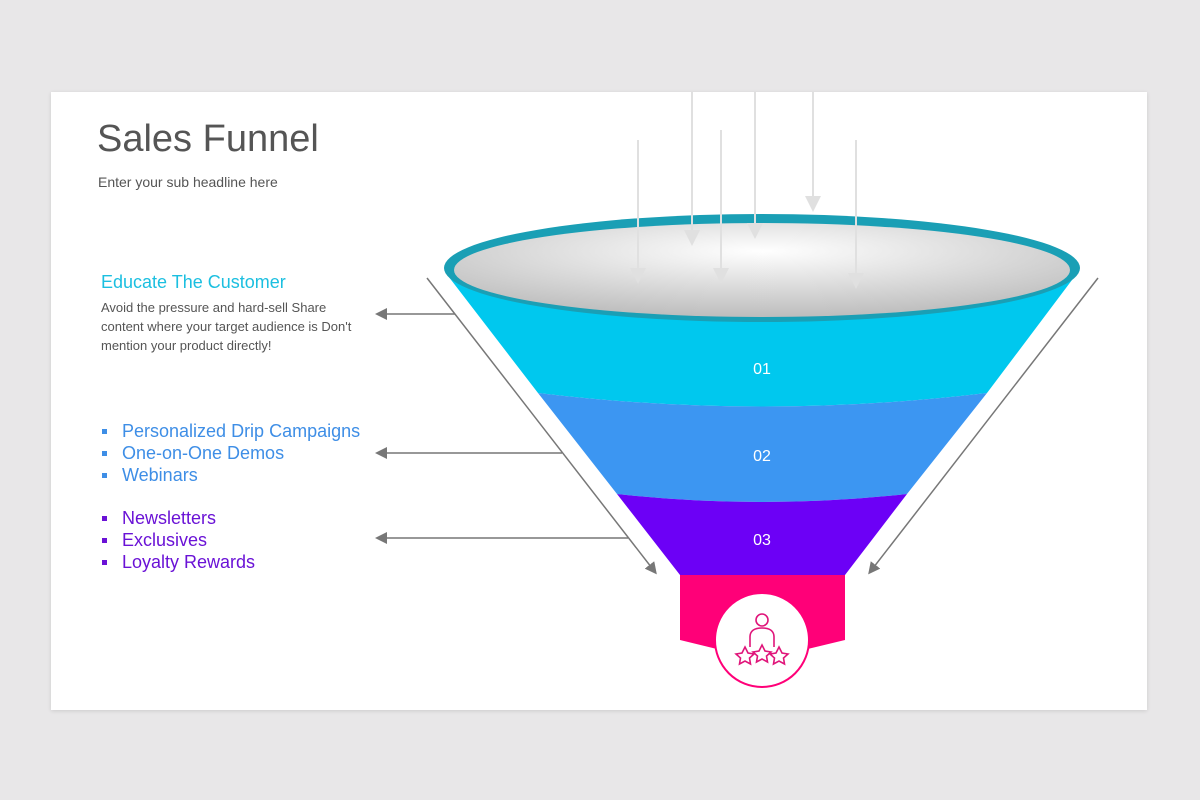 This screenshot has height=800, width=1200. I want to click on list-item: One-on-One Demos, so click(230, 453).